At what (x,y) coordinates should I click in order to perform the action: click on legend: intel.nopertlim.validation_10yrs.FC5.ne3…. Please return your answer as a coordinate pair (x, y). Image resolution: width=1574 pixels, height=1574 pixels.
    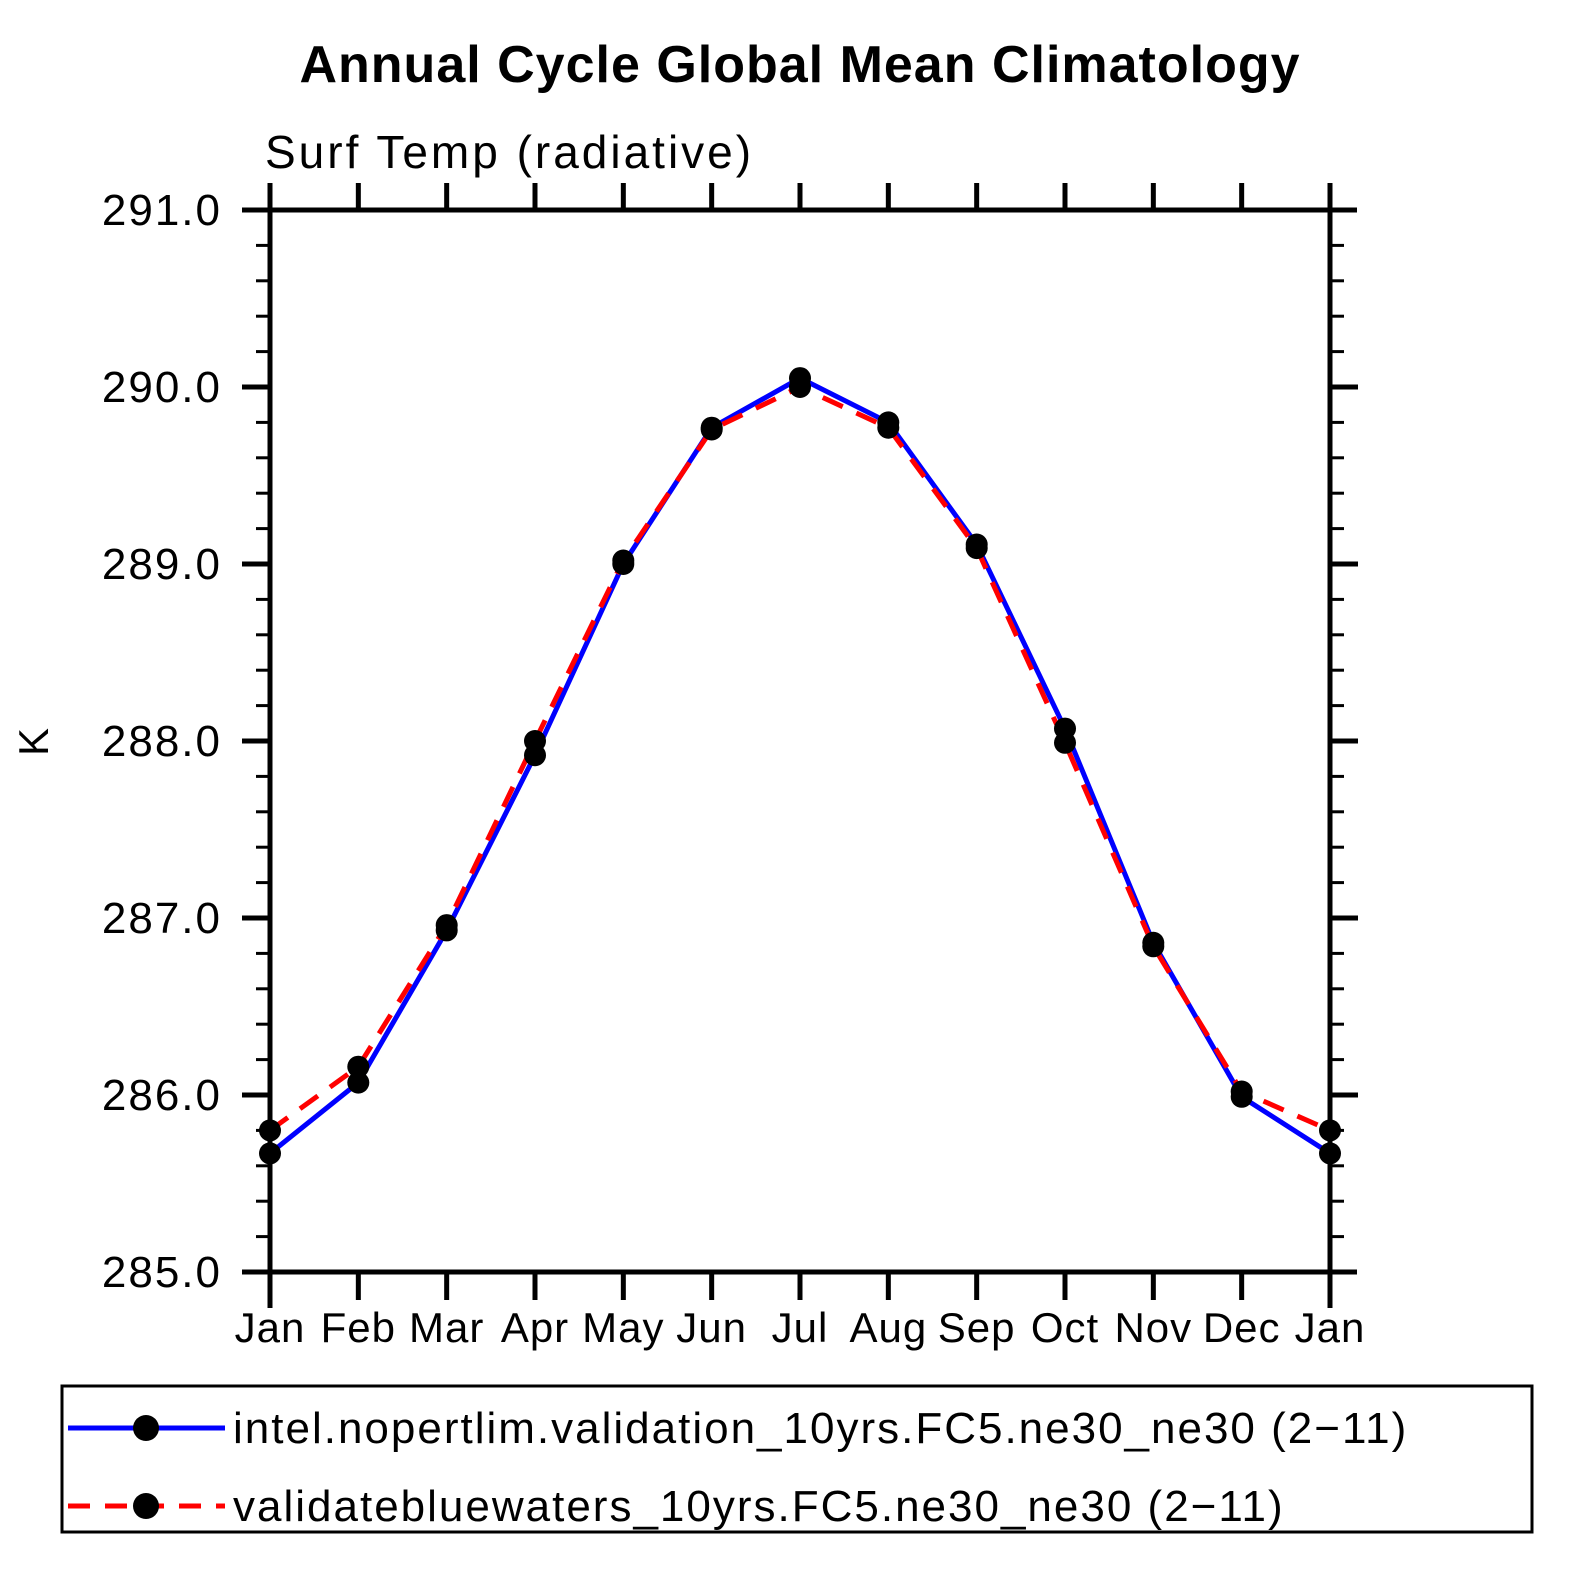
    Looking at the image, I should click on (797, 1459).